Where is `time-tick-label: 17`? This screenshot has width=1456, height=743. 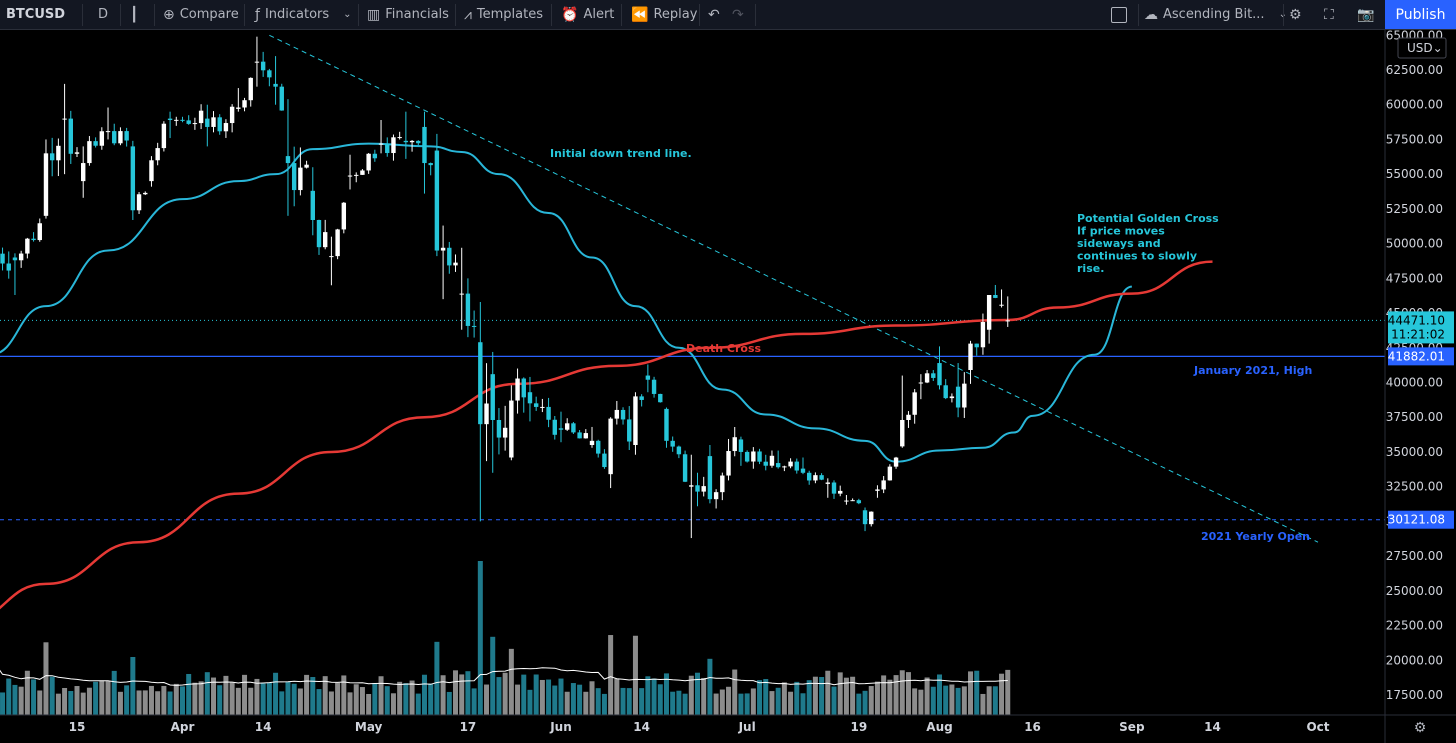 time-tick-label: 17 is located at coordinates (468, 727).